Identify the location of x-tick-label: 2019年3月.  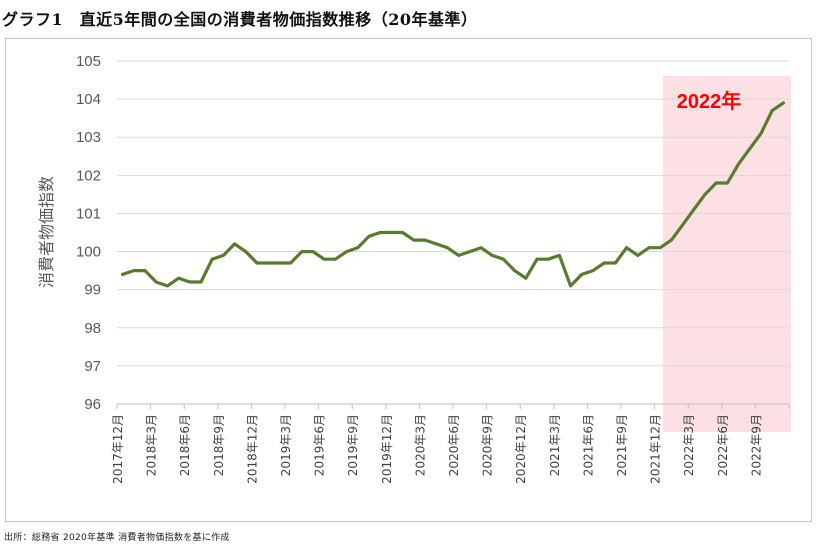
(286, 445).